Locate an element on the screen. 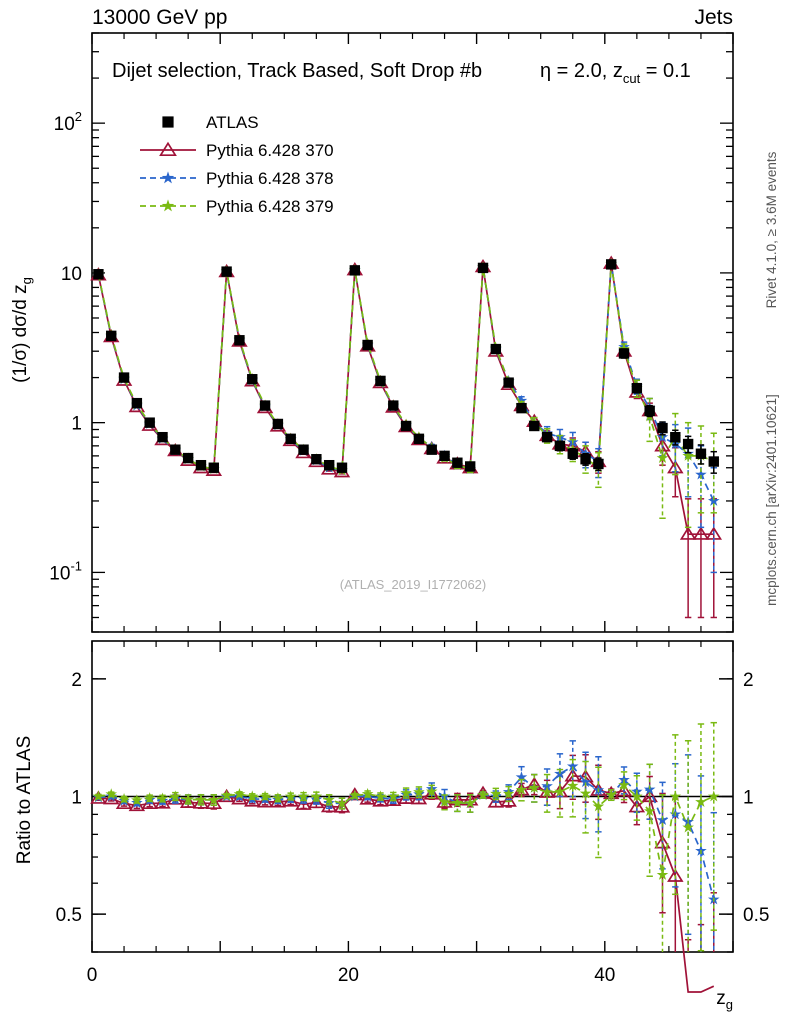  main-y-tick-label: 10 is located at coordinates (71, 274).